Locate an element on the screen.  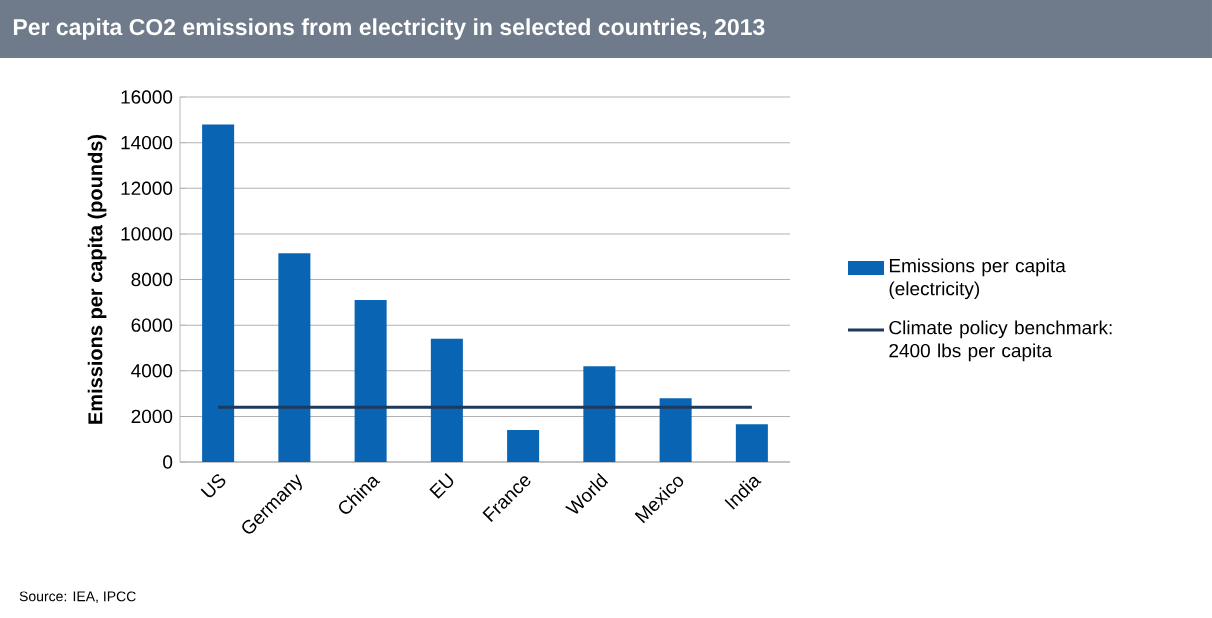
x-tick-label: US is located at coordinates (213, 486).